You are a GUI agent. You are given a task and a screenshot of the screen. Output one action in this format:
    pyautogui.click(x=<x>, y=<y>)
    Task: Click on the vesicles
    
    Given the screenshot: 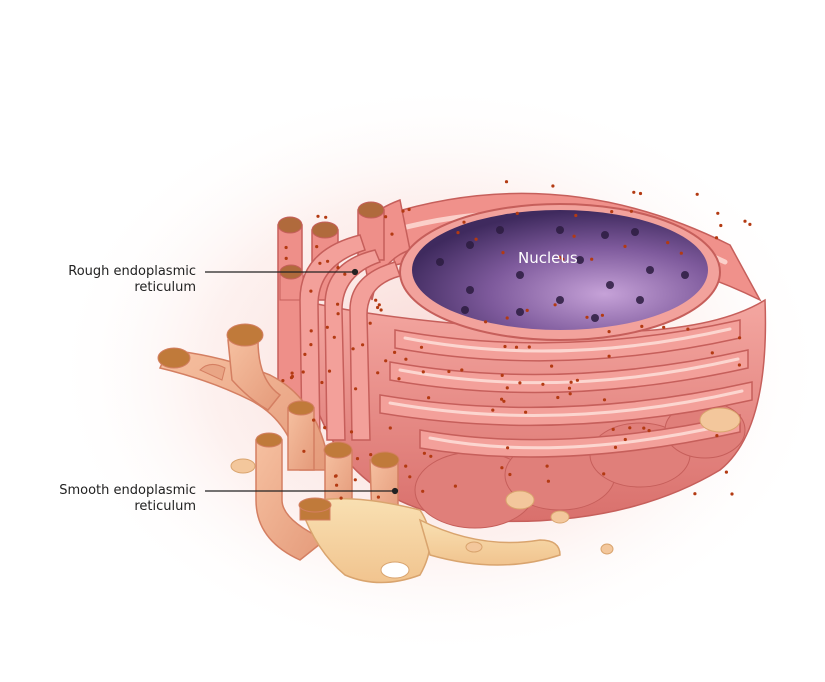 What is the action you would take?
    pyautogui.click(x=485, y=481)
    